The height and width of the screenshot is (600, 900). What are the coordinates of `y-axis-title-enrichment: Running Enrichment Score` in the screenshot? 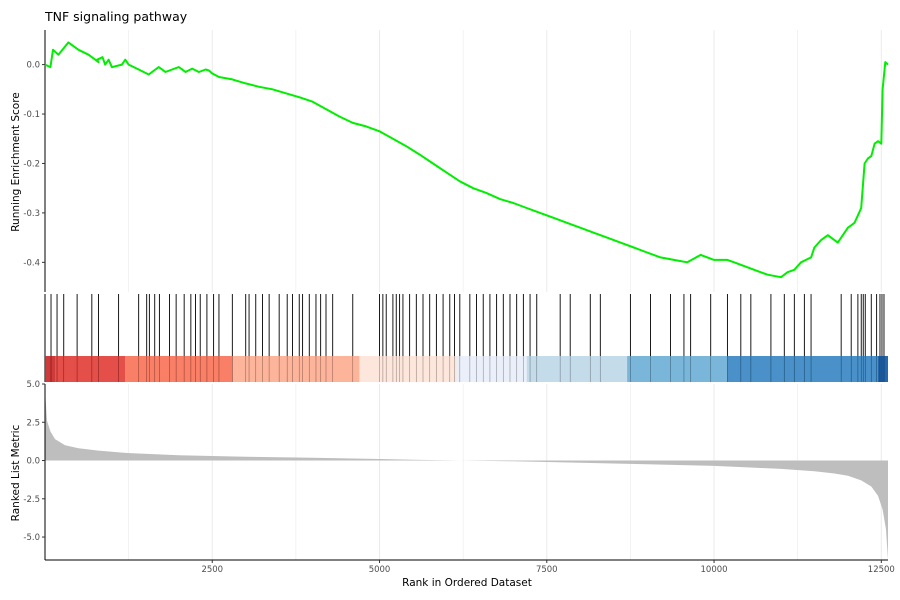 It's located at (16, 162).